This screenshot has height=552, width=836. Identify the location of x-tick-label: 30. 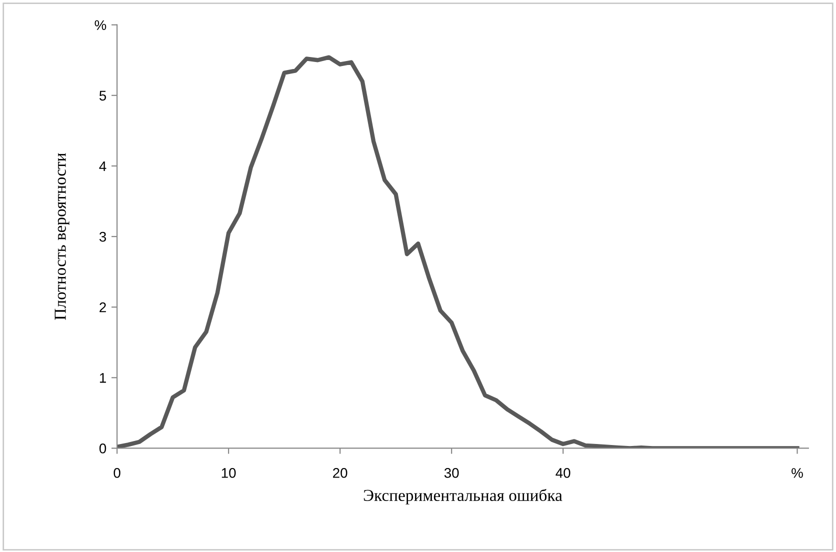
(451, 473).